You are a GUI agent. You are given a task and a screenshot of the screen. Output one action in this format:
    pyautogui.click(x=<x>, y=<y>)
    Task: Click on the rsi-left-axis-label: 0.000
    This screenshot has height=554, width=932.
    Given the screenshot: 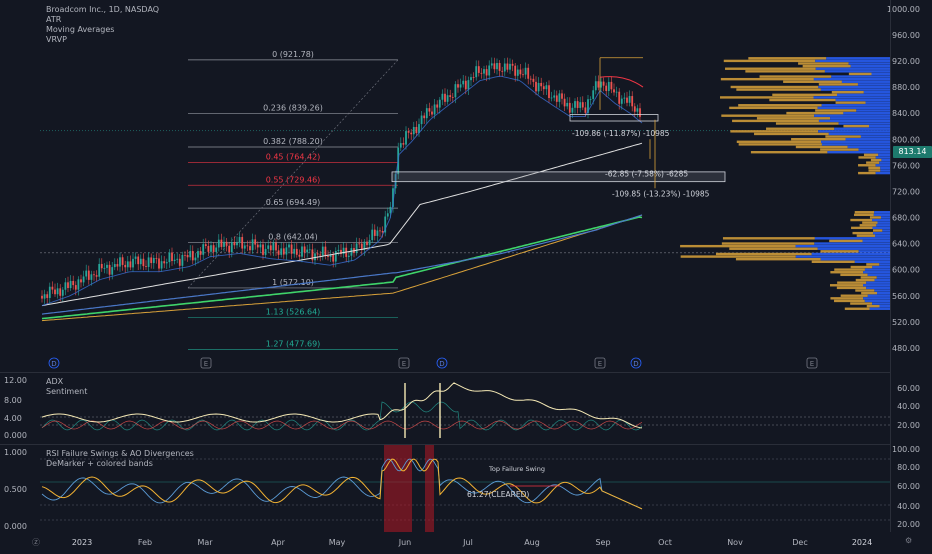 What is the action you would take?
    pyautogui.click(x=15, y=526)
    